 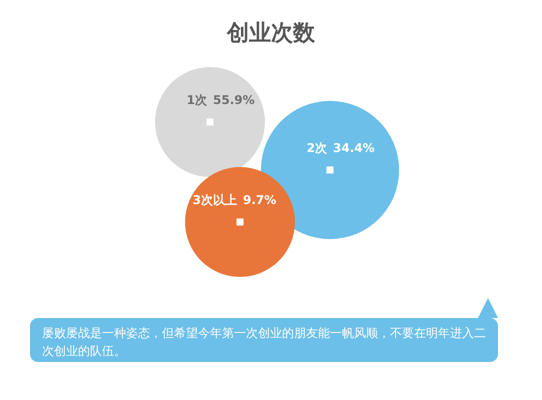 I want to click on category-label: 3次以上, so click(x=214, y=200).